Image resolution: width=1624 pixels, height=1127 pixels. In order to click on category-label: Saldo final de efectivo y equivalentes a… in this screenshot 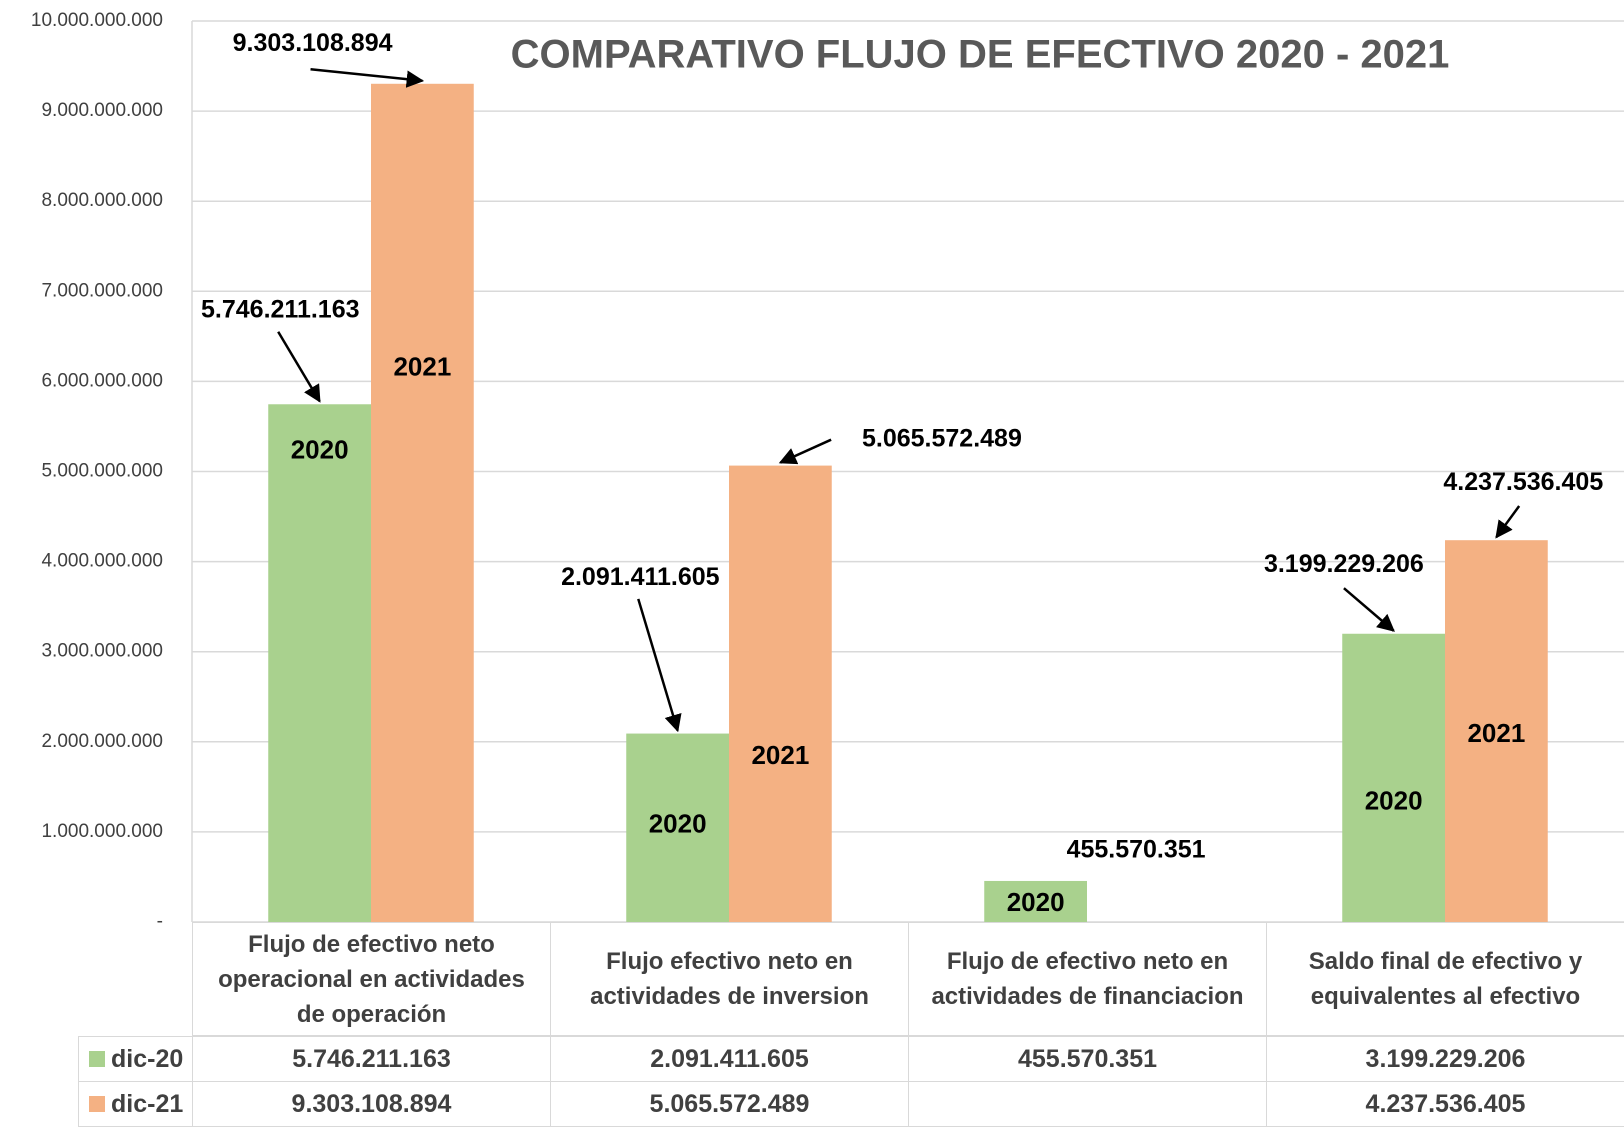, I will do `click(1445, 979)`.